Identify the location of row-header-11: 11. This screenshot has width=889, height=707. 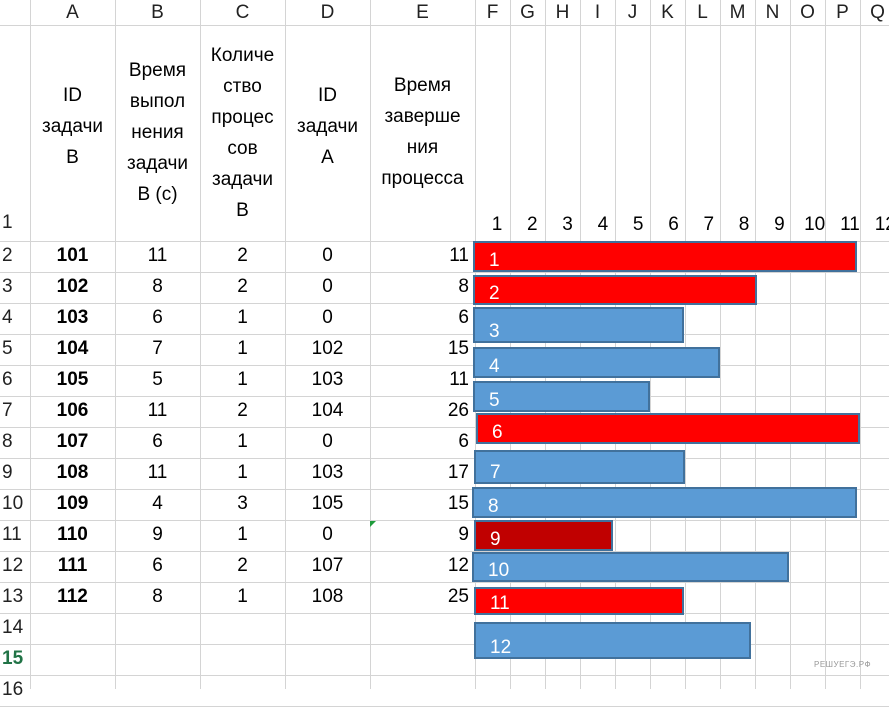
(12, 534).